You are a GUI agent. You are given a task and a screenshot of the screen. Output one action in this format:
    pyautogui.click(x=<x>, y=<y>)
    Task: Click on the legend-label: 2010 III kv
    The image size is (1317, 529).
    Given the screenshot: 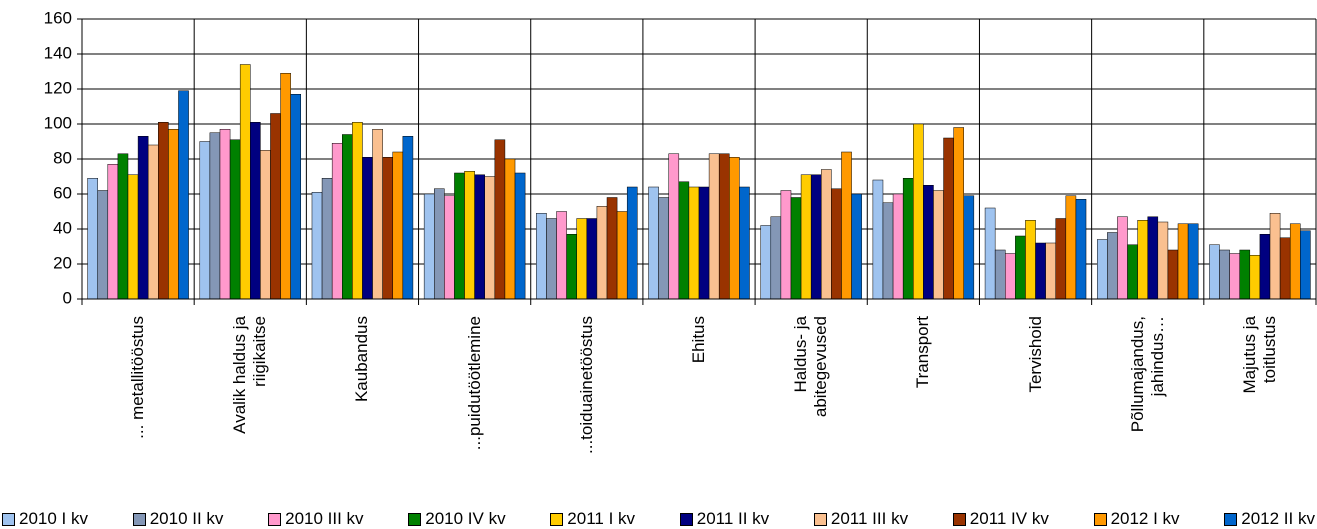 What is the action you would take?
    pyautogui.click(x=324, y=518)
    